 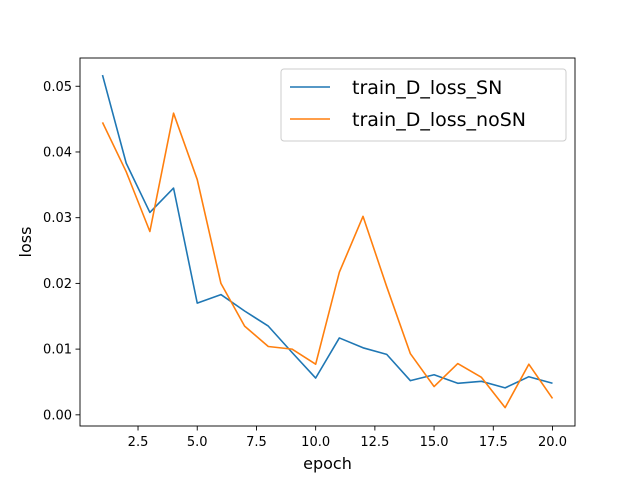 I want to click on x-tick-label: 7.5, so click(x=256, y=442).